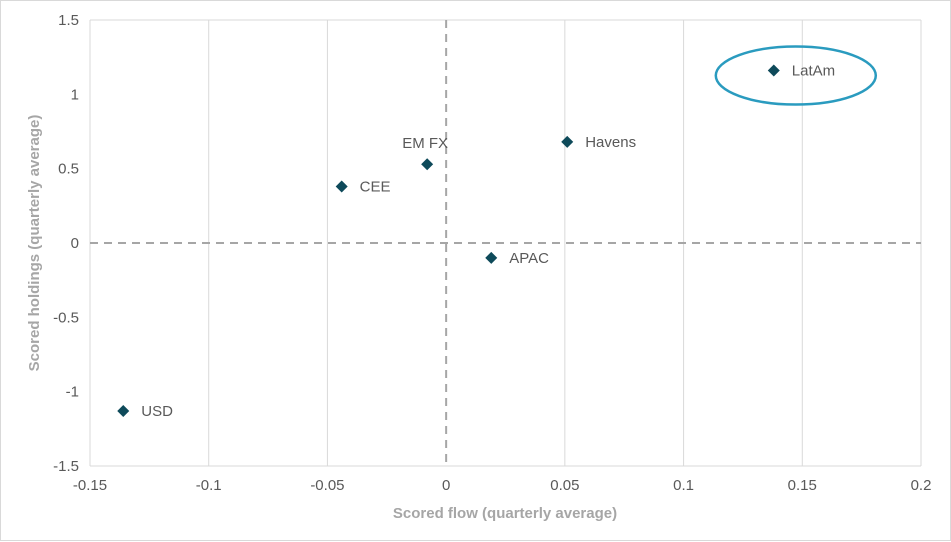  Describe the element at coordinates (564, 485) in the screenshot. I see `x-tick-label: 0.05` at that location.